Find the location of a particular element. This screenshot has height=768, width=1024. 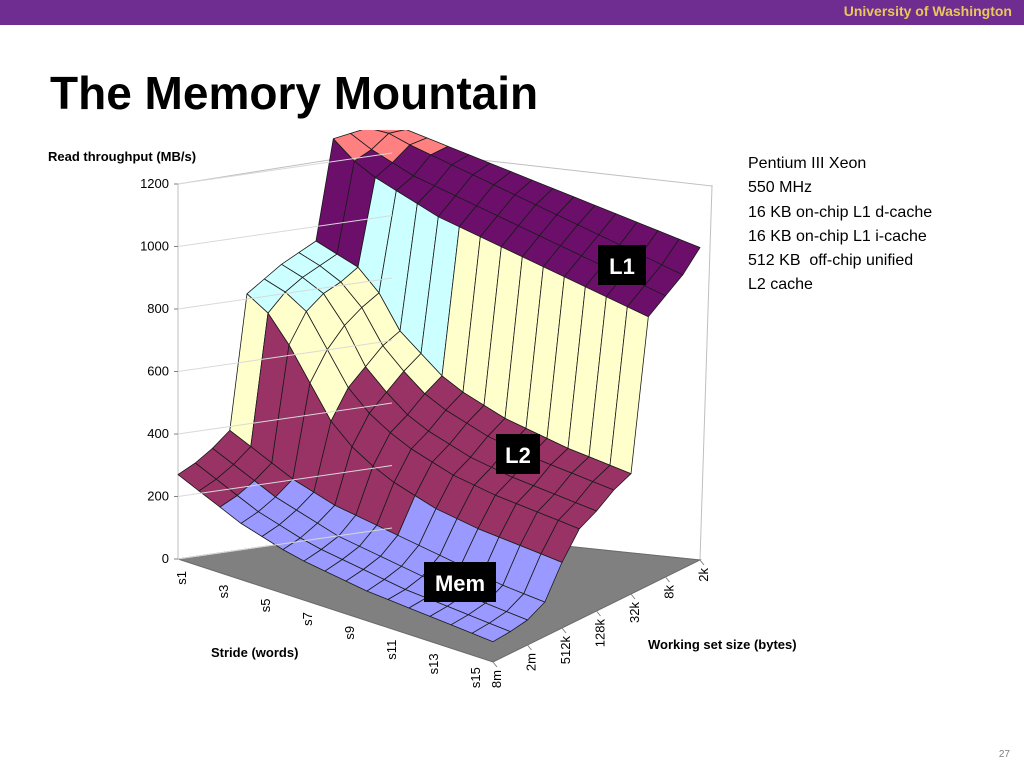

stride-tick-label: s7 is located at coordinates (307, 619).